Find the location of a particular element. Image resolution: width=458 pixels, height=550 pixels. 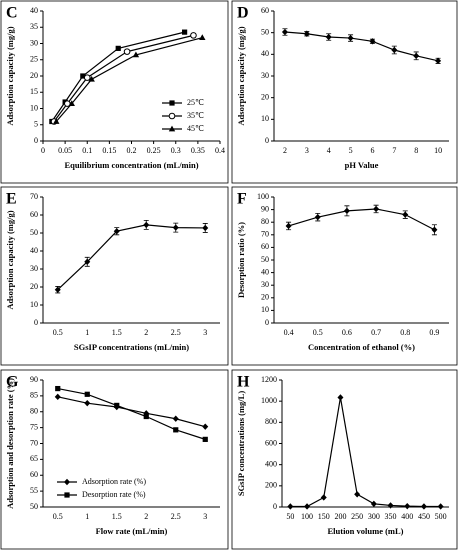

x-tick-label: 0.15 is located at coordinates (109, 150).